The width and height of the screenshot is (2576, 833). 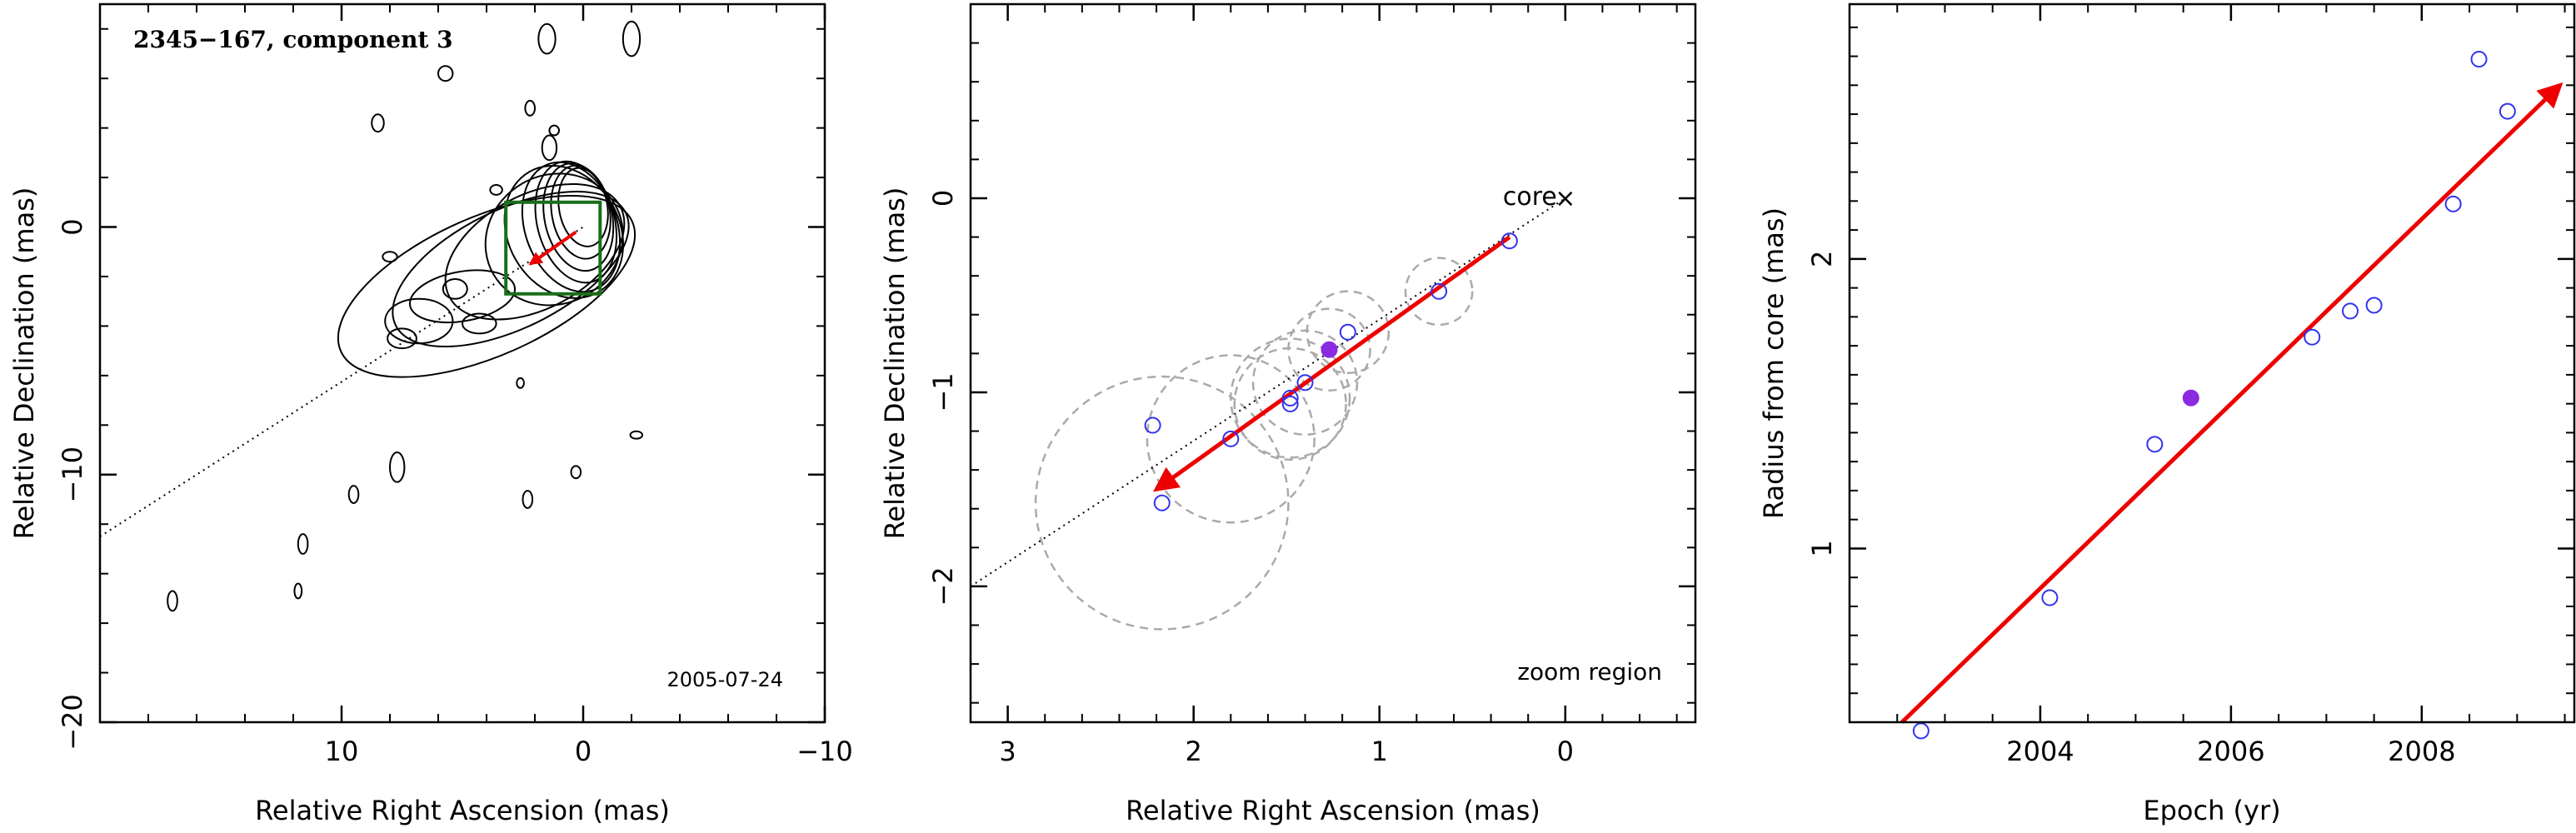 What do you see at coordinates (72, 722) in the screenshot?
I see `p1-y-tick-label: −20` at bounding box center [72, 722].